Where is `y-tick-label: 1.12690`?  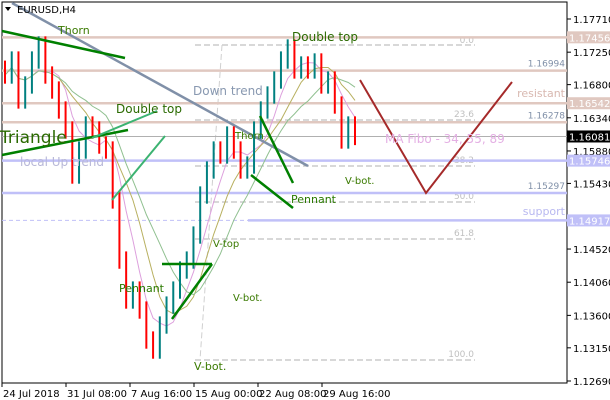 y-tick-label: 1.12690 is located at coordinates (591, 382).